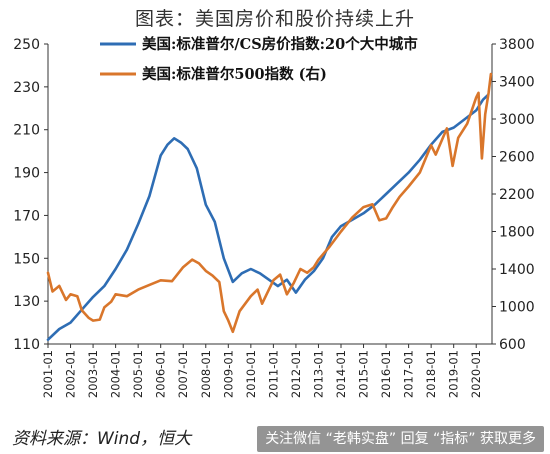 This screenshot has width=550, height=454. Describe the element at coordinates (517, 83) in the screenshot. I see `right-tick-label: 3400` at that location.